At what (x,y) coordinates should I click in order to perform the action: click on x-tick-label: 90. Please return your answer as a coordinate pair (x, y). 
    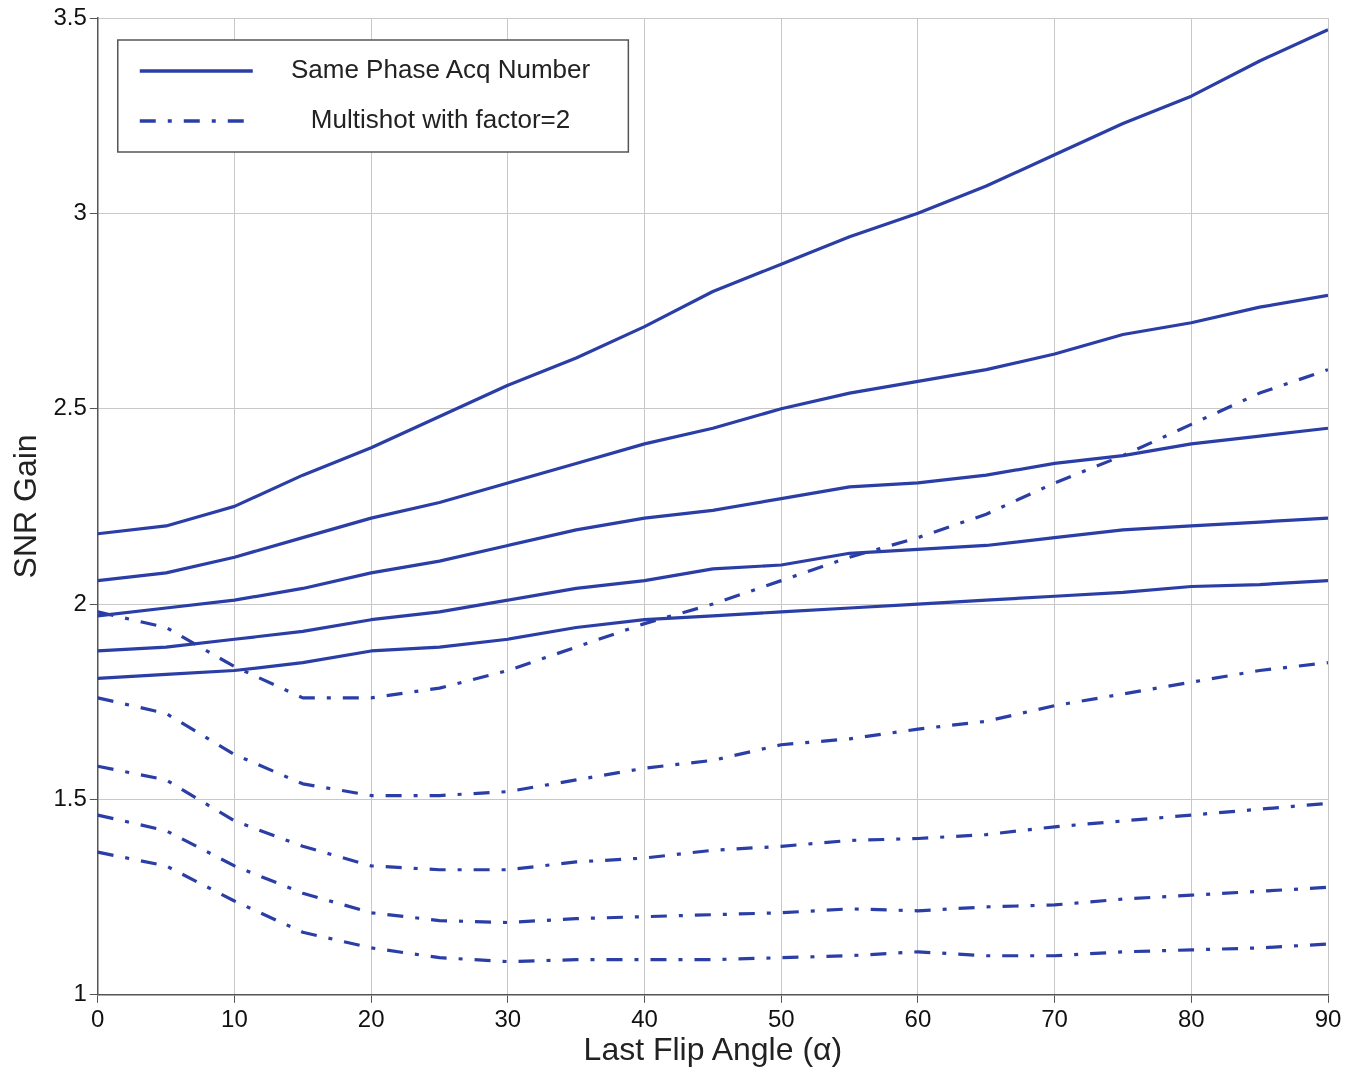
    Looking at the image, I should click on (1328, 1018).